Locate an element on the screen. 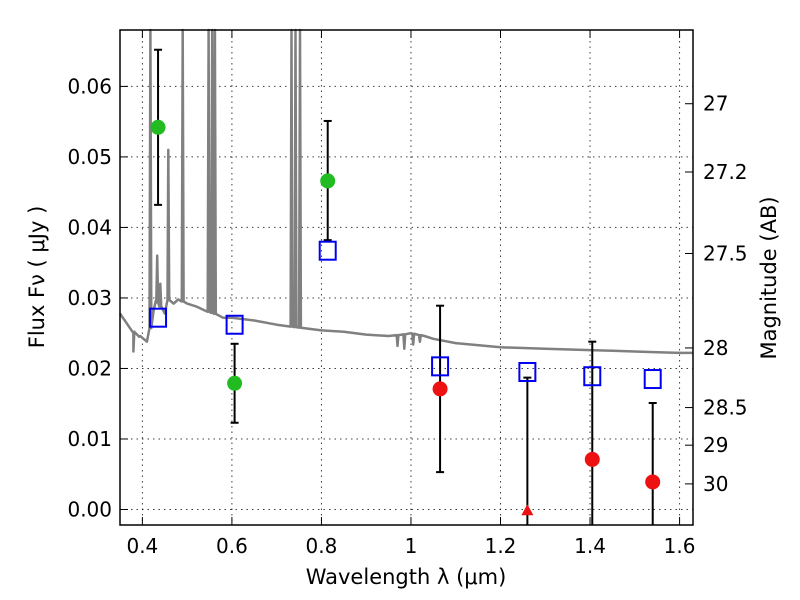 Image resolution: width=800 pixels, height=600 pixels. series-0-point-0-marker is located at coordinates (158, 127).